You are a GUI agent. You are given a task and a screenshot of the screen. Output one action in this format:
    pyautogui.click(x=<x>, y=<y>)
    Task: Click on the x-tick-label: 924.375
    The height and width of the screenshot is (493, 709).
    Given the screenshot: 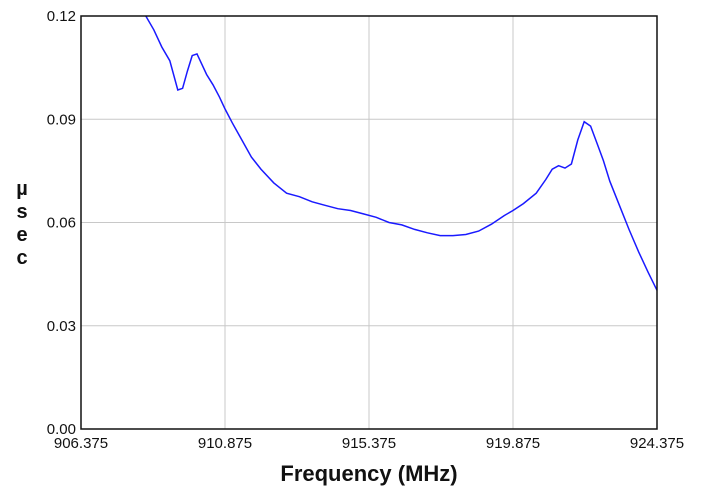 What is the action you would take?
    pyautogui.click(x=657, y=443)
    